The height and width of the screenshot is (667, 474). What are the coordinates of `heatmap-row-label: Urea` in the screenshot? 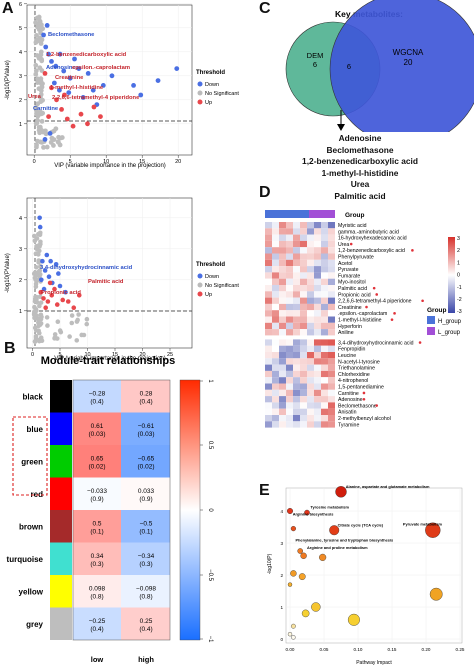 It's located at (343, 245).